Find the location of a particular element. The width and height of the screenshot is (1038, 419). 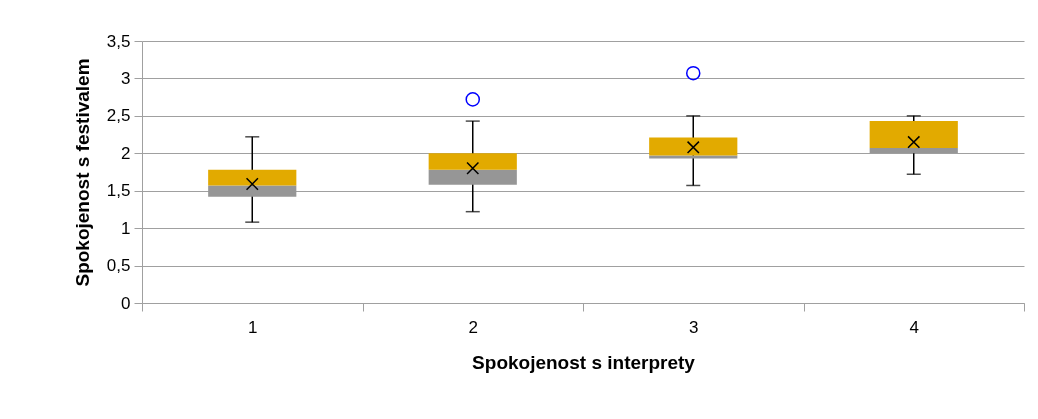

y-tick-label: 3,5 is located at coordinates (118, 41).